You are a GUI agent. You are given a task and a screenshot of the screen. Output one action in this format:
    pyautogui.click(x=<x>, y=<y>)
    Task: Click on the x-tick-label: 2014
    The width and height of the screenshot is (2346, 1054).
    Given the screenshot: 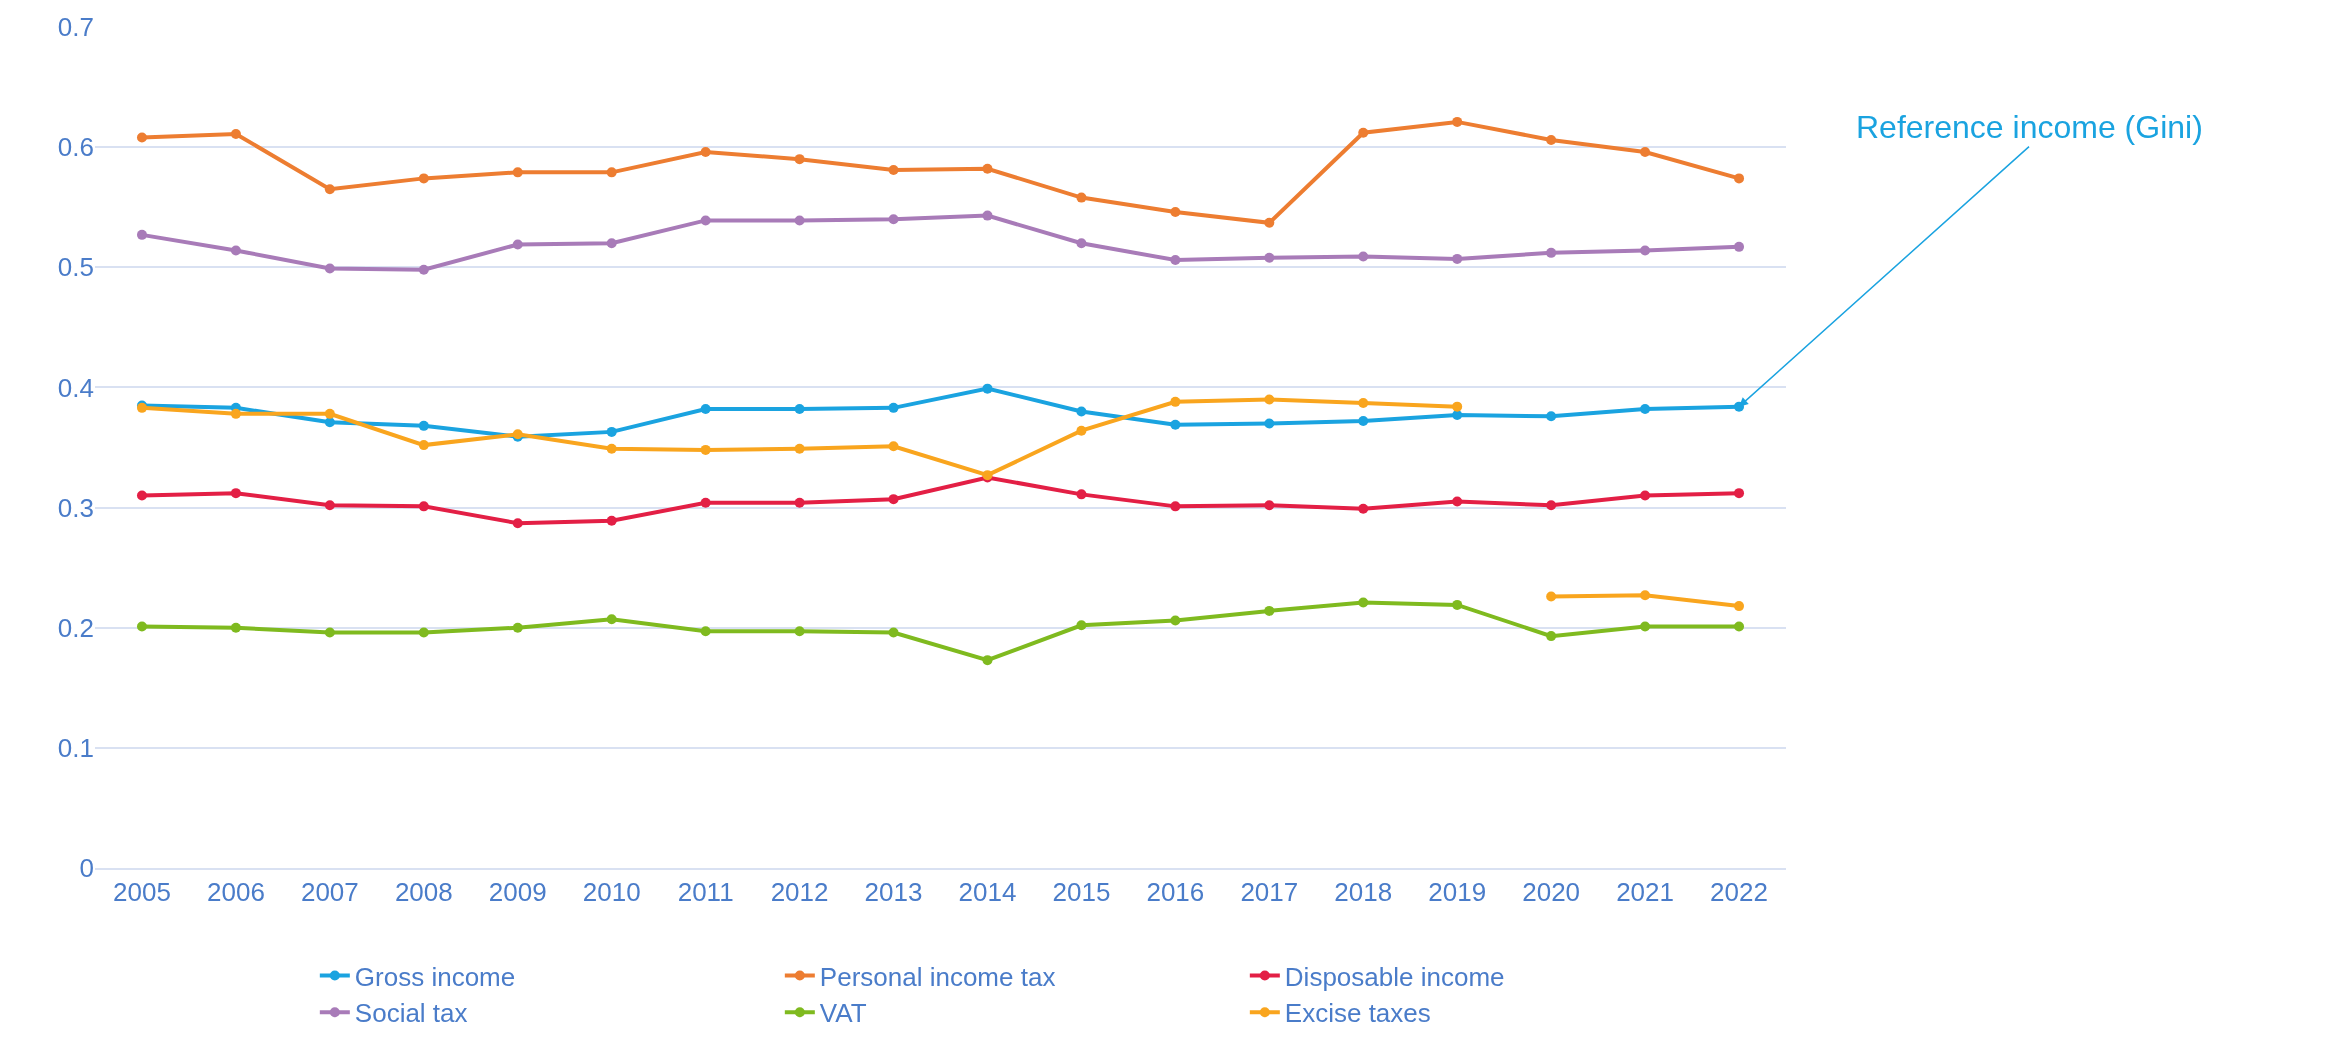 What is the action you would take?
    pyautogui.click(x=987, y=891)
    